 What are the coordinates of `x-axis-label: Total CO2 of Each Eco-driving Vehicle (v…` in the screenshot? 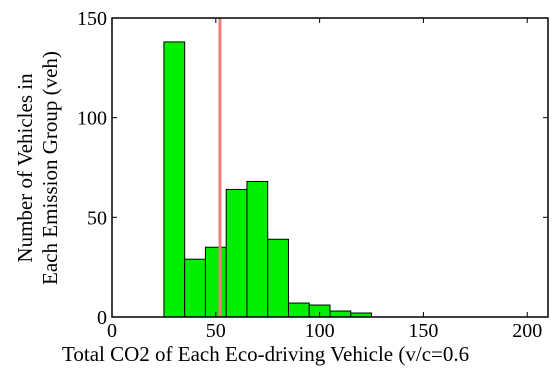 It's located at (265, 354).